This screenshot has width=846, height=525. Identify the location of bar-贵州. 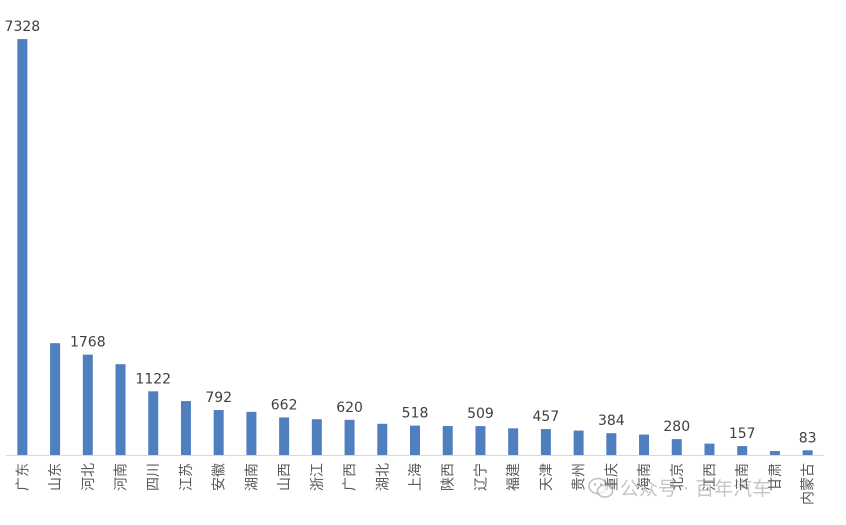
(578, 442).